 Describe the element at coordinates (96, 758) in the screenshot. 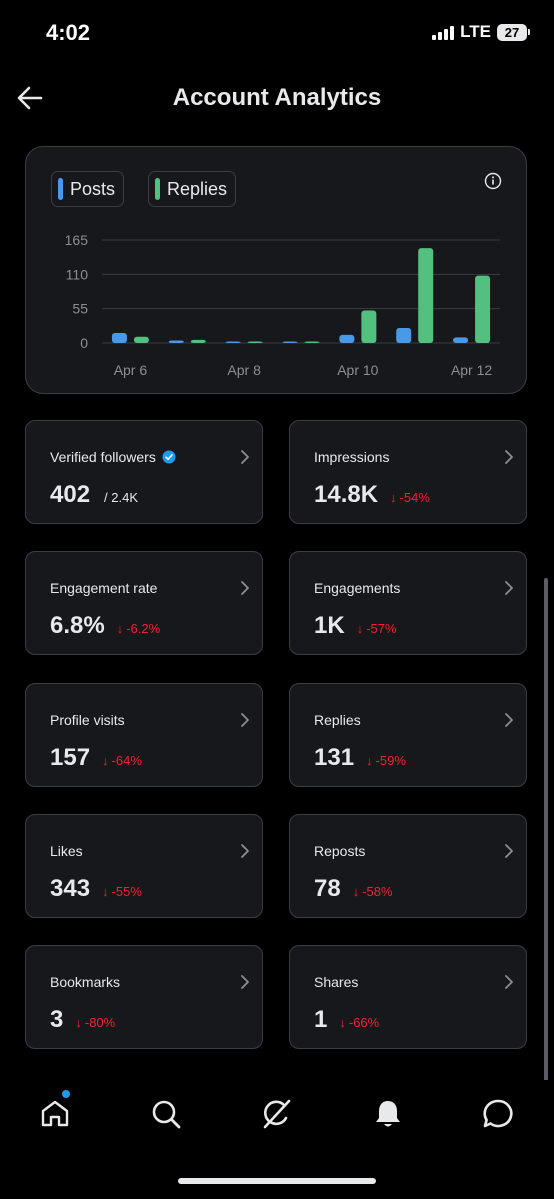

I see `metric-value-row: 157 ↓ -64%` at that location.